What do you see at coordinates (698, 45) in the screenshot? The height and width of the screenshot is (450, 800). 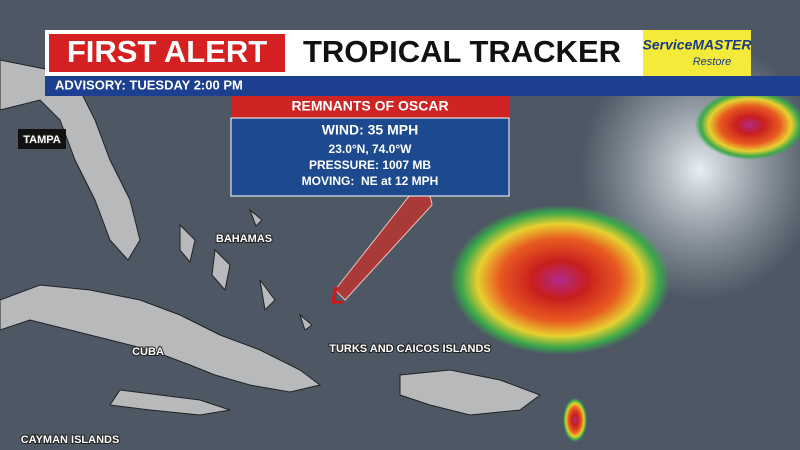 I see `sponsor-brand: ServiceMASTER` at bounding box center [698, 45].